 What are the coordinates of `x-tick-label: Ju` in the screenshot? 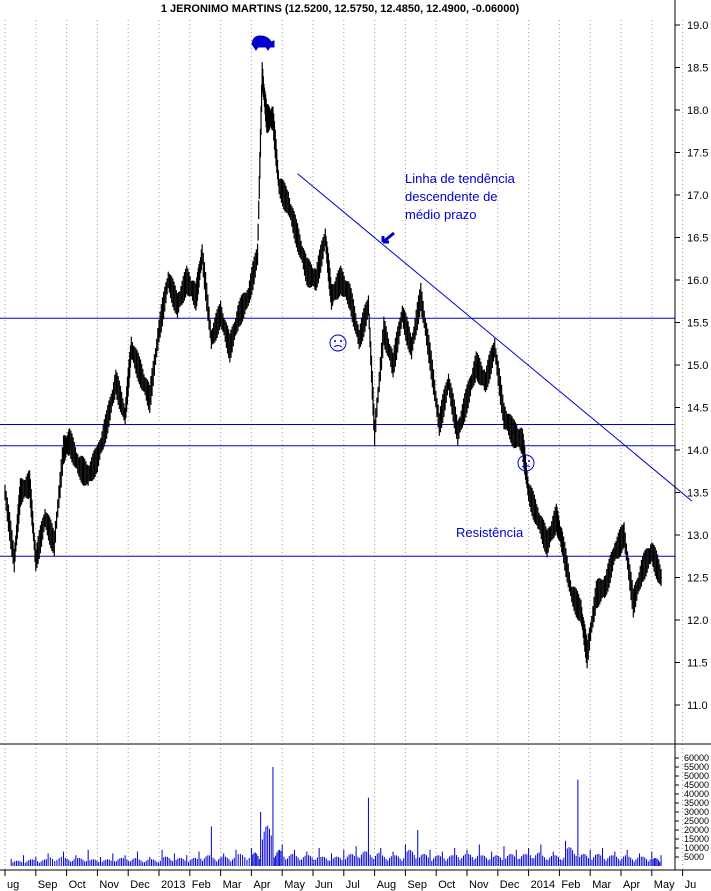 It's located at (691, 885).